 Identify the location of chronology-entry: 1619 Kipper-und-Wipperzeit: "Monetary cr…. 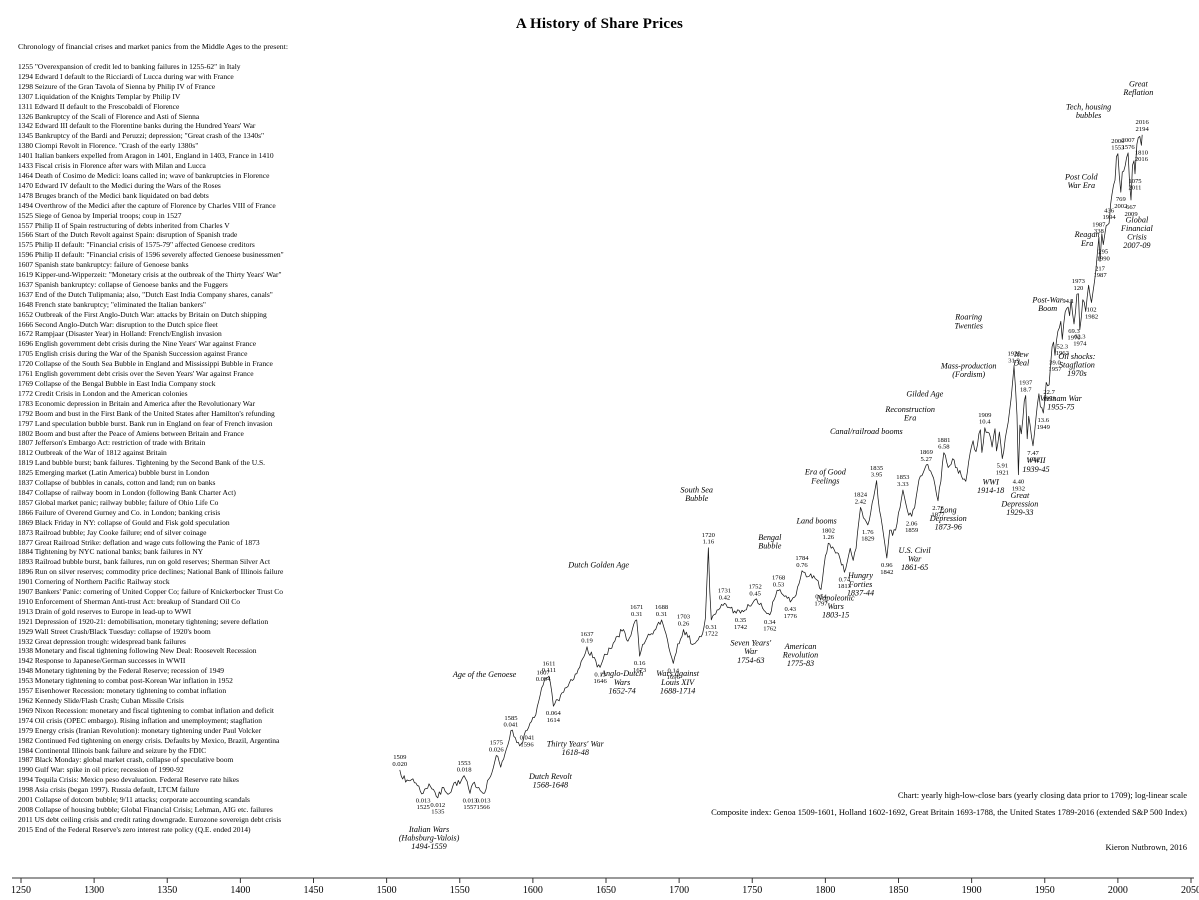
(150, 275).